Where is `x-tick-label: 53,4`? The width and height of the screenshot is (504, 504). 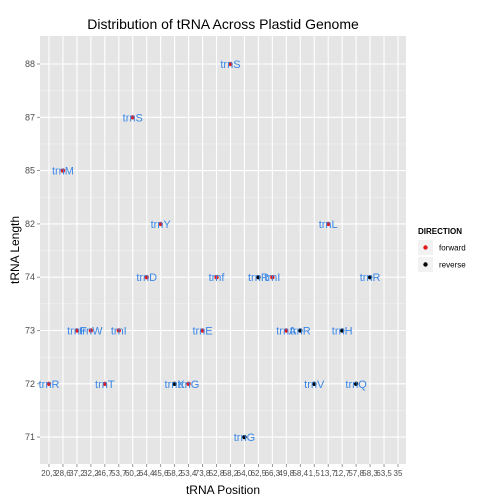
x-tick-label: 53,4 is located at coordinates (189, 473).